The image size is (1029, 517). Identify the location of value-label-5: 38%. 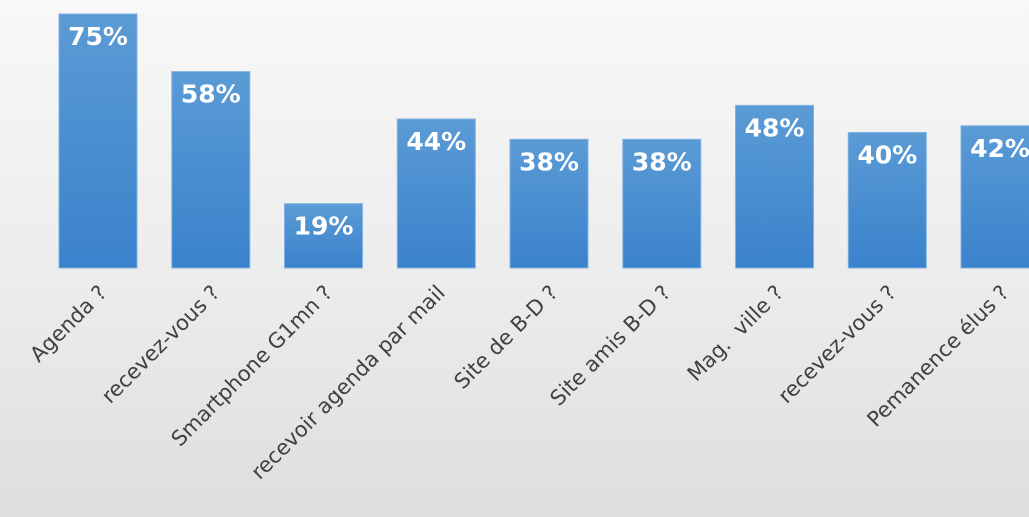
(662, 161).